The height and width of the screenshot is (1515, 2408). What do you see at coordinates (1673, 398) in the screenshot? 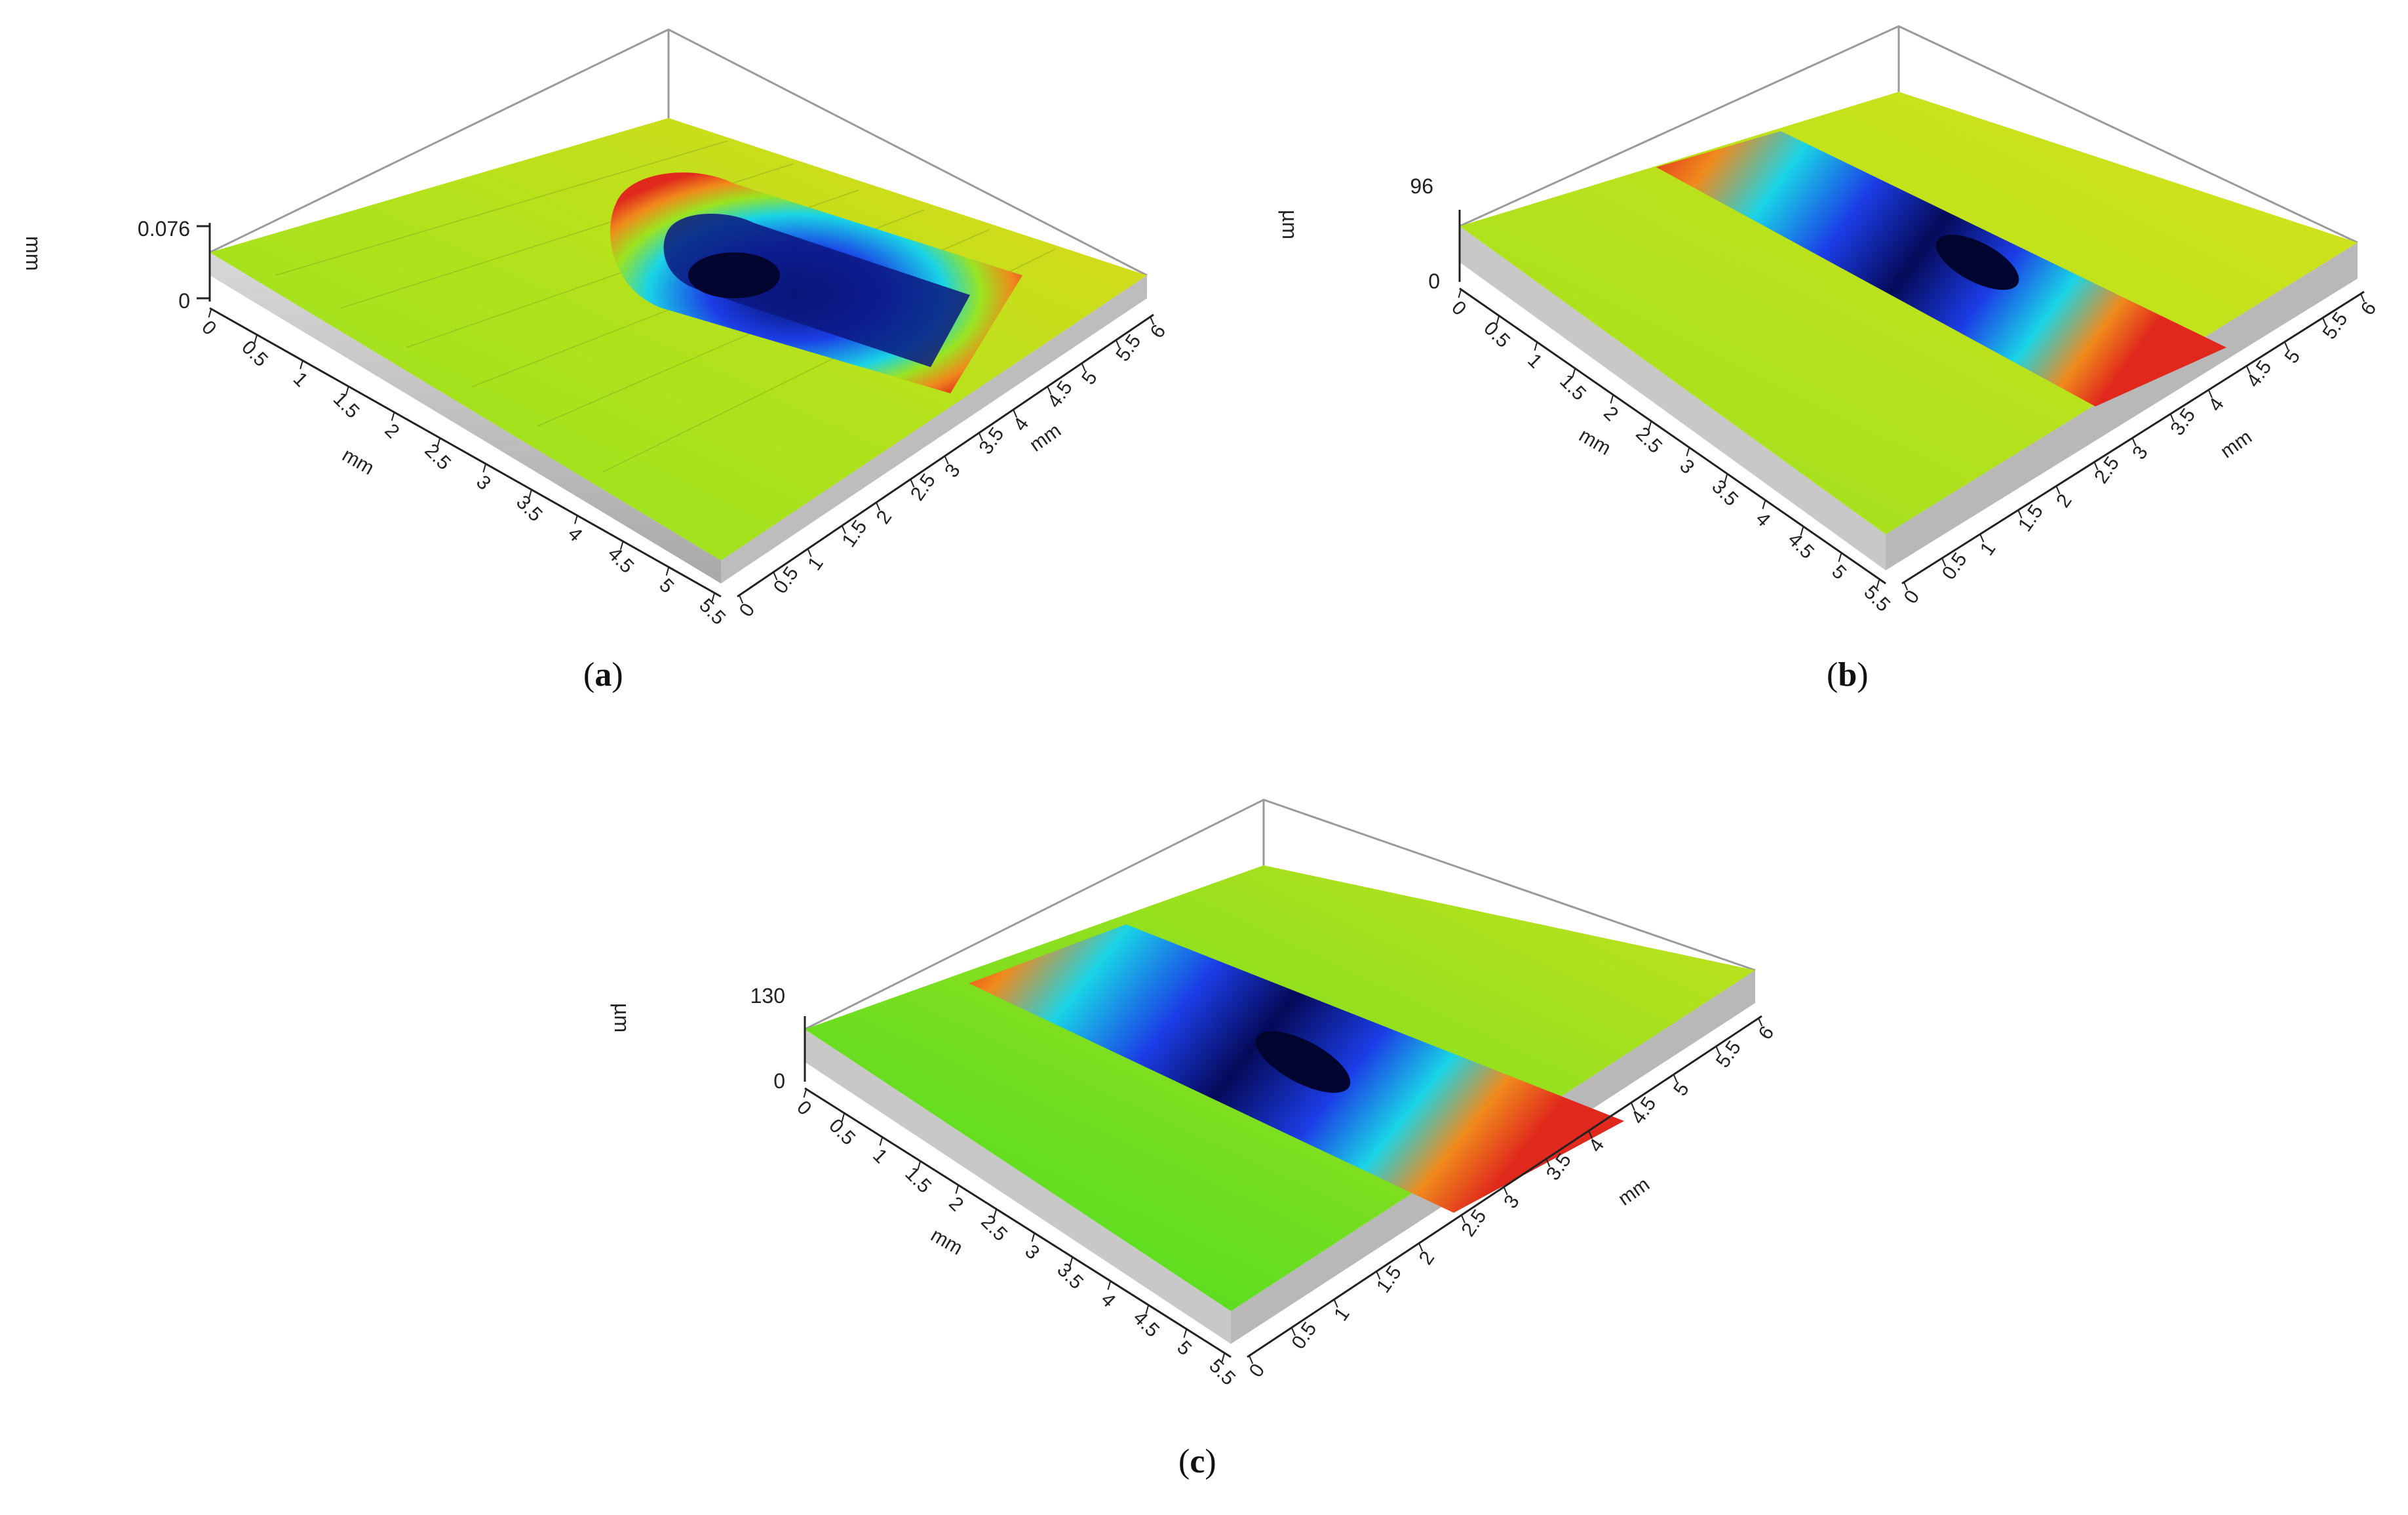
I see `front-left-wall` at bounding box center [1673, 398].